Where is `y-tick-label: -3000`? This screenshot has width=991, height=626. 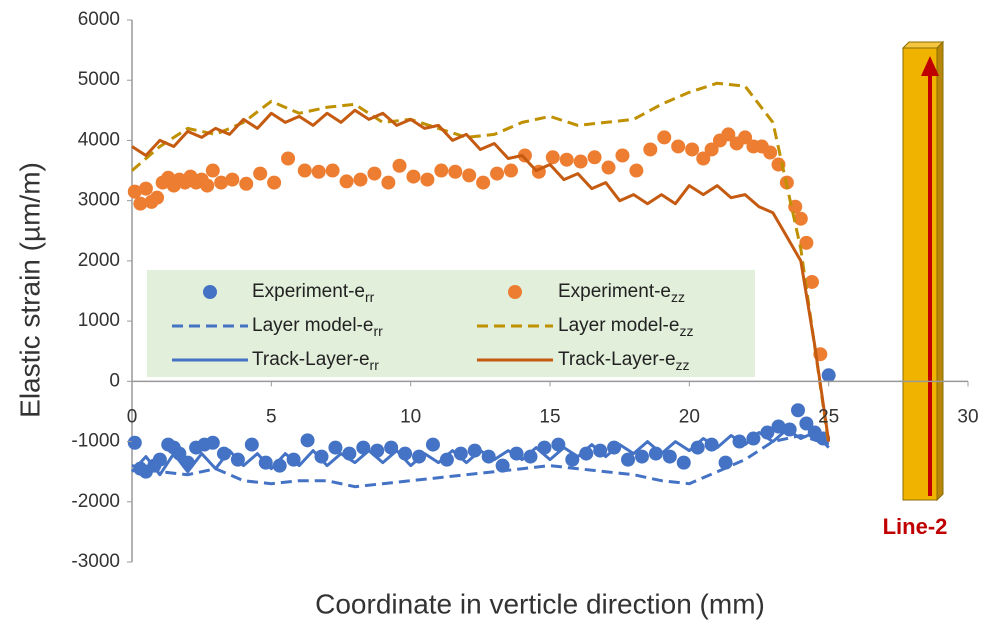 y-tick-label: -3000 is located at coordinates (95, 561).